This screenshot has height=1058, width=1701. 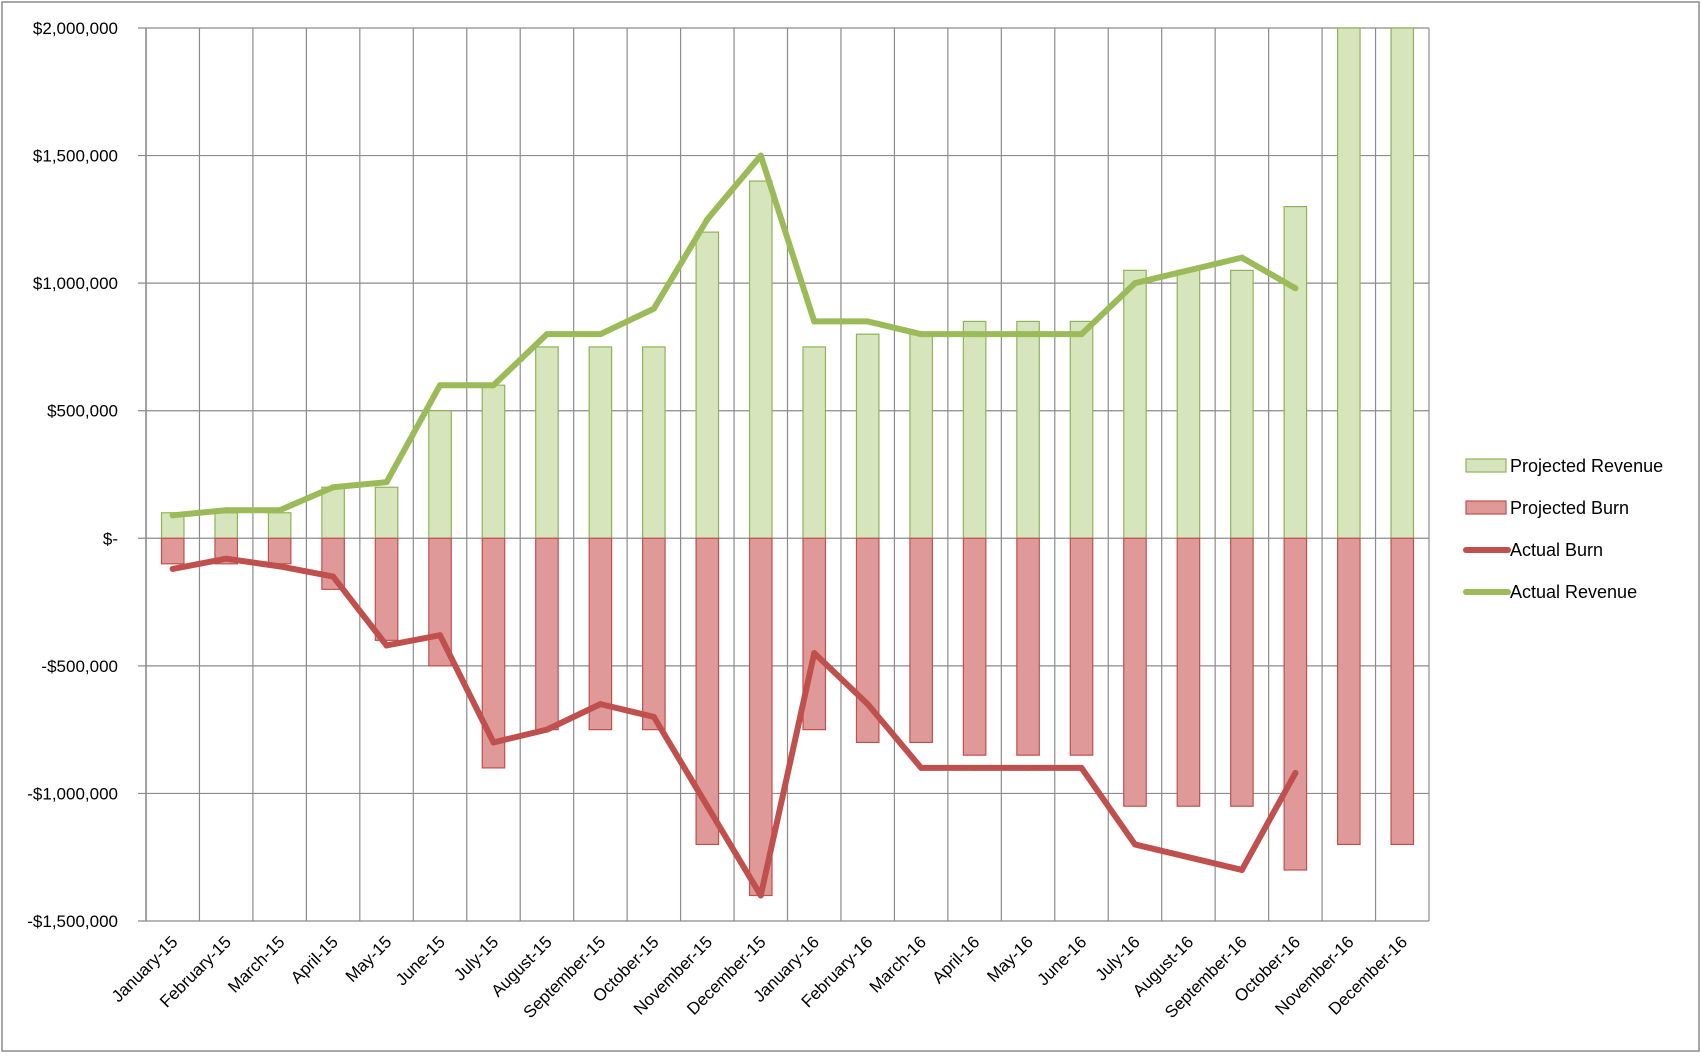 What do you see at coordinates (1486, 507) in the screenshot?
I see `legend-swatch-projected-burn` at bounding box center [1486, 507].